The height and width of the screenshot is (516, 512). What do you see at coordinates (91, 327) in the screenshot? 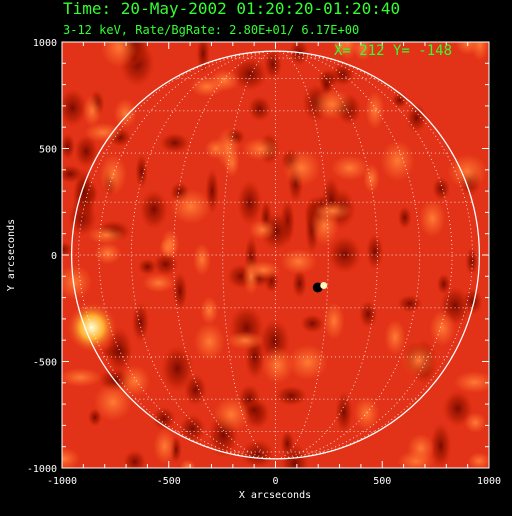
I see `bright-limb-source` at bounding box center [91, 327].